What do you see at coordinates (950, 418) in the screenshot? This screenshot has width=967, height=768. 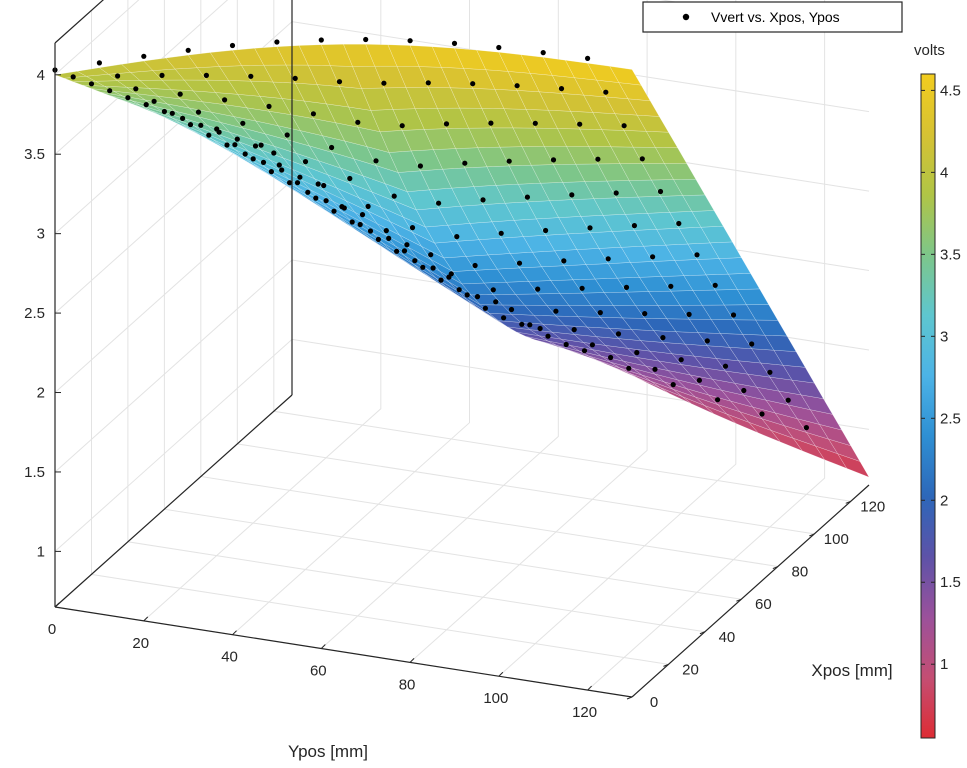 I see `colorbar-tick-label: 2.5` at bounding box center [950, 418].